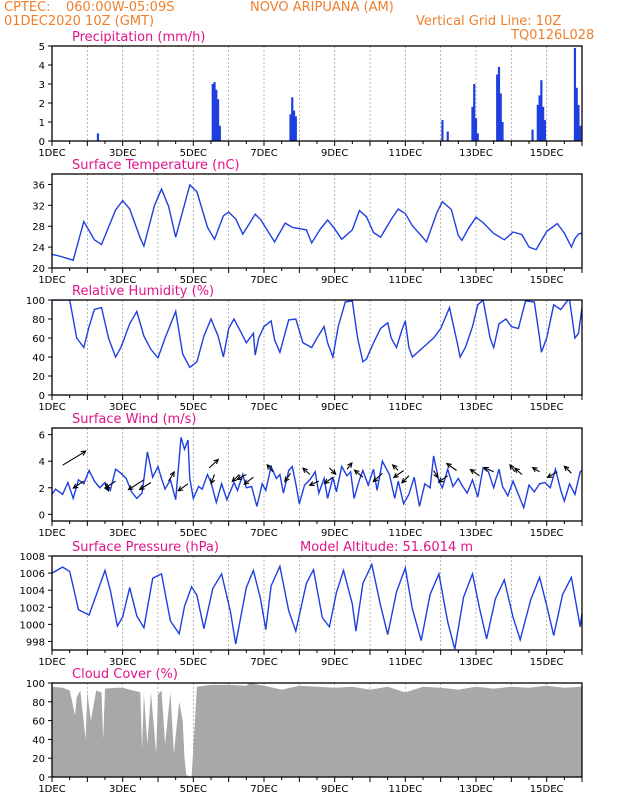 The image size is (618, 800). I want to click on temp-xtick-label: 13DEC, so click(476, 280).